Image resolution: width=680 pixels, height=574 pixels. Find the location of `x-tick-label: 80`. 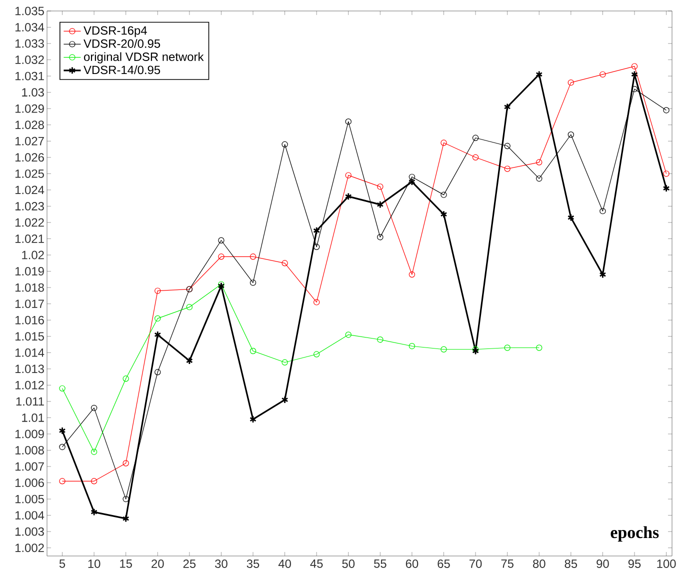

x-tick-label: 80 is located at coordinates (539, 564).